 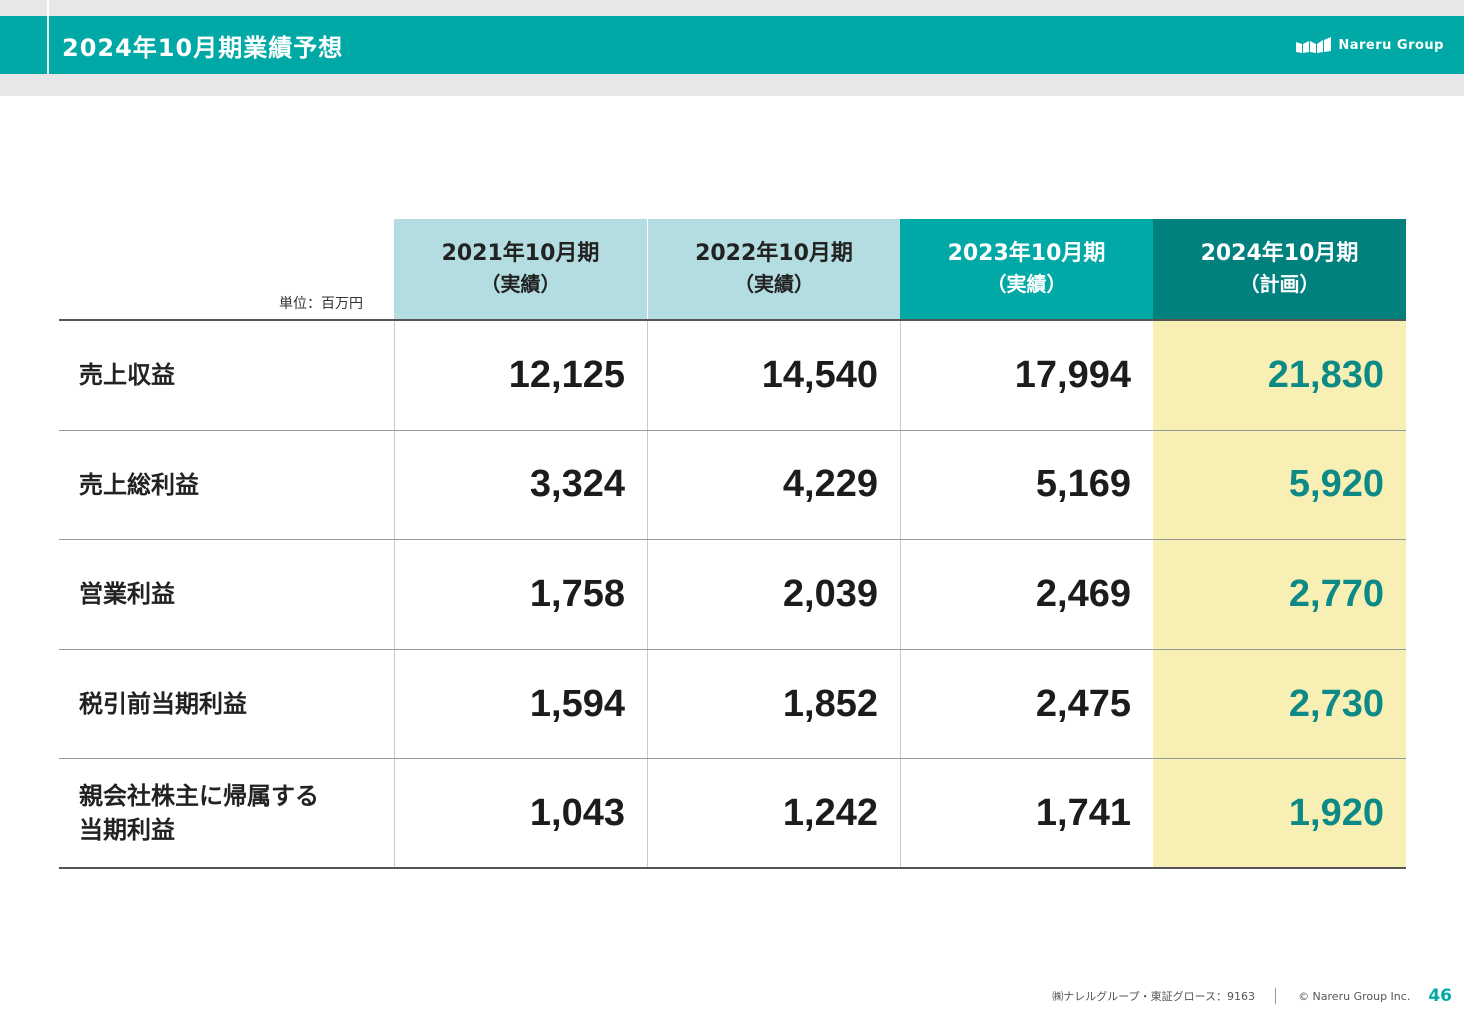 I want to click on row-label: 営業利益, so click(x=127, y=594).